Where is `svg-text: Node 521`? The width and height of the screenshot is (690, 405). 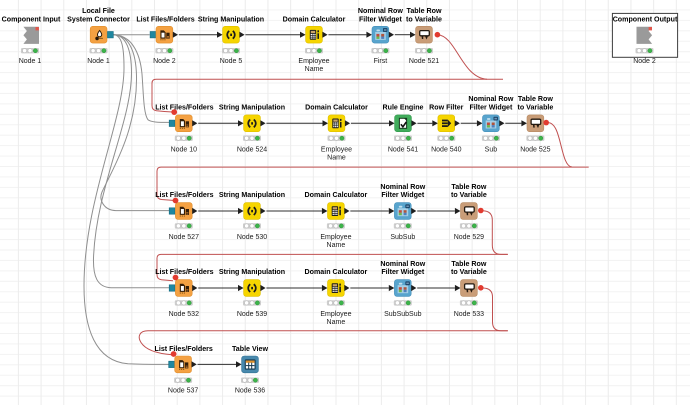
svg-text: Node 521 is located at coordinates (424, 61).